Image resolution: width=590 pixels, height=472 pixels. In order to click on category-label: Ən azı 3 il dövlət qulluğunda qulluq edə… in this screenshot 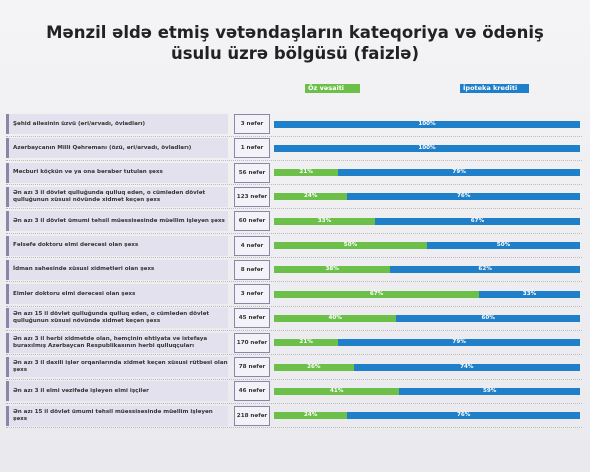, I will do `click(117, 196)`.